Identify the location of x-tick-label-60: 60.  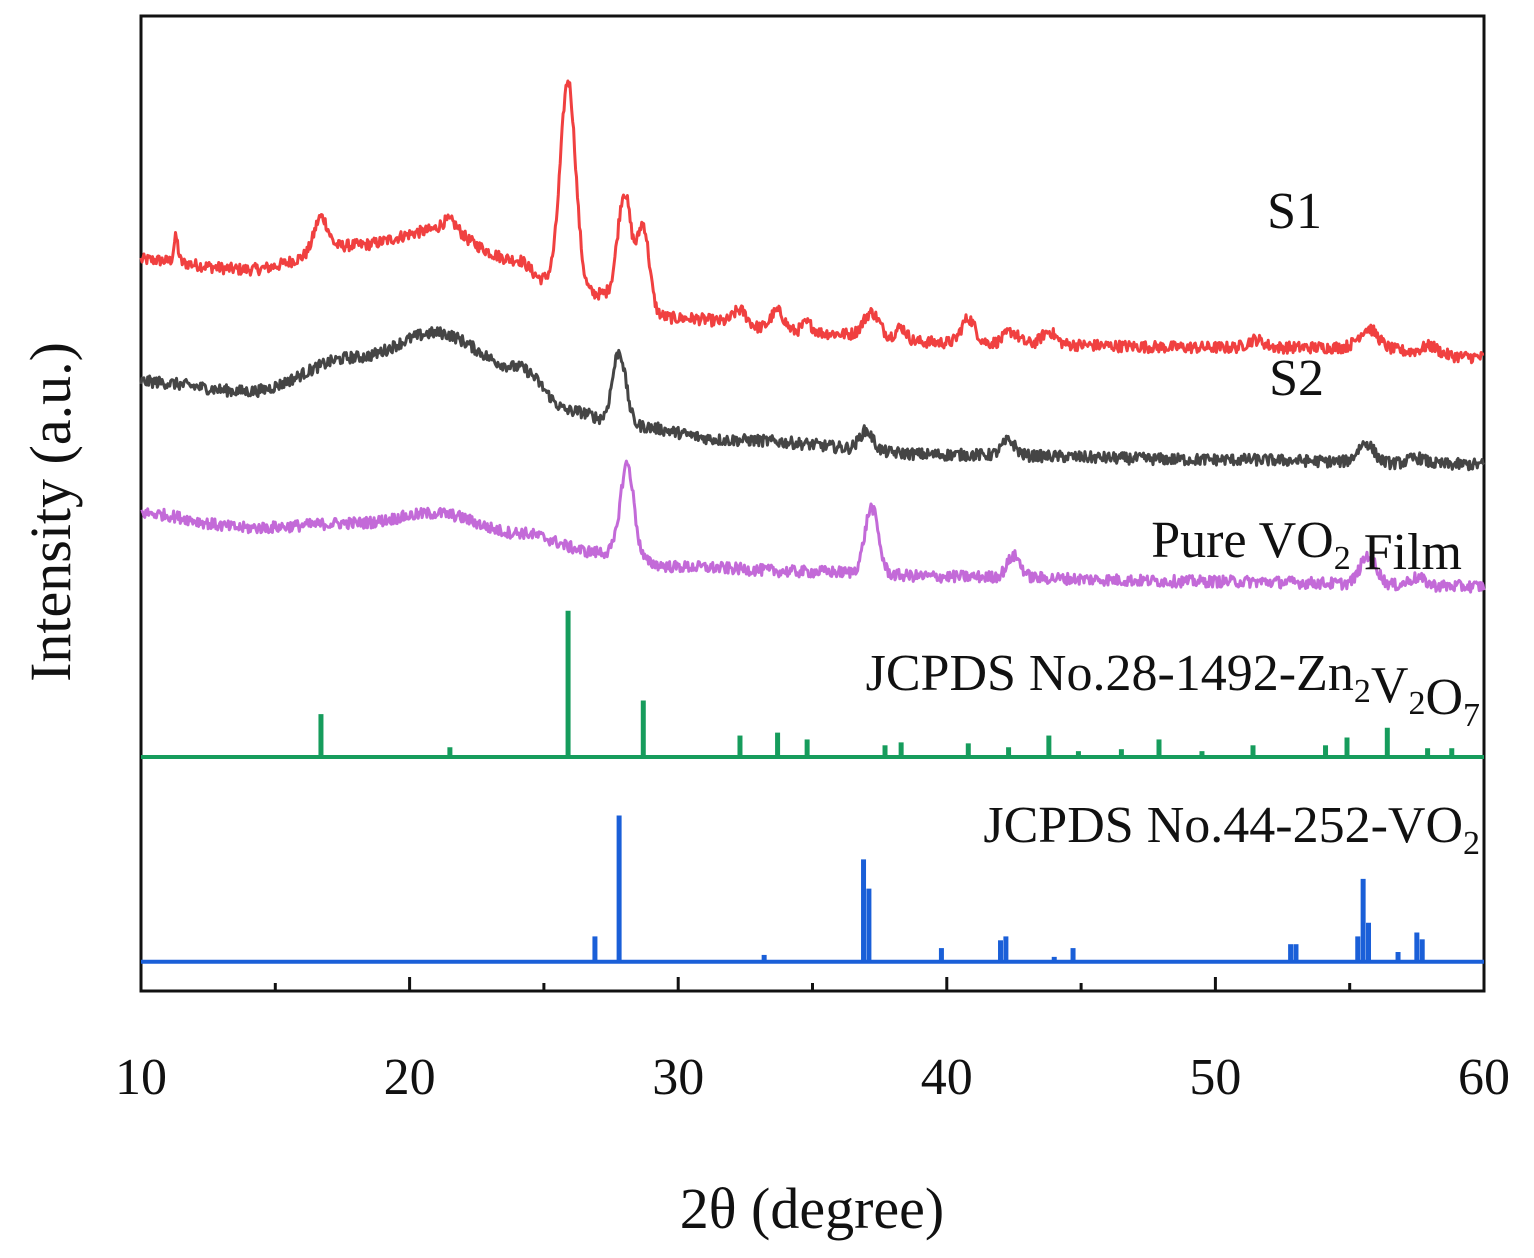
(1484, 1077).